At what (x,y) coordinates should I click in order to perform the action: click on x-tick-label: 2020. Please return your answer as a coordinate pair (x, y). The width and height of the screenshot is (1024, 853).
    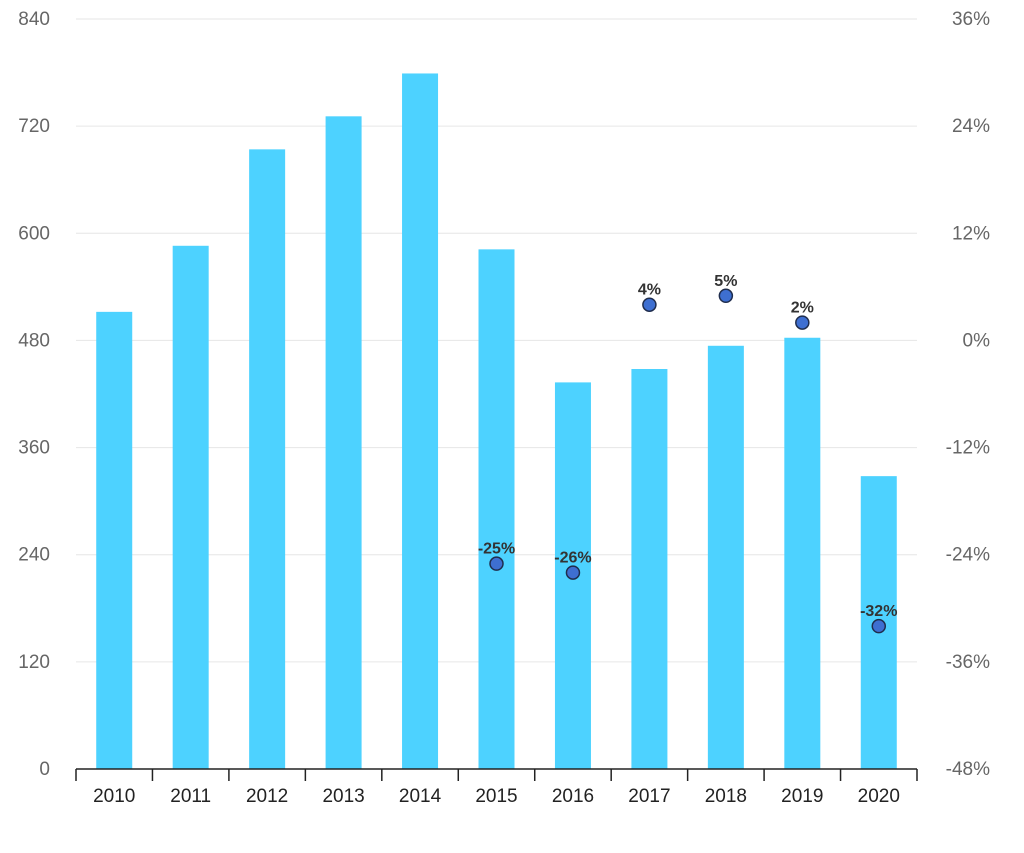
    Looking at the image, I should click on (879, 796).